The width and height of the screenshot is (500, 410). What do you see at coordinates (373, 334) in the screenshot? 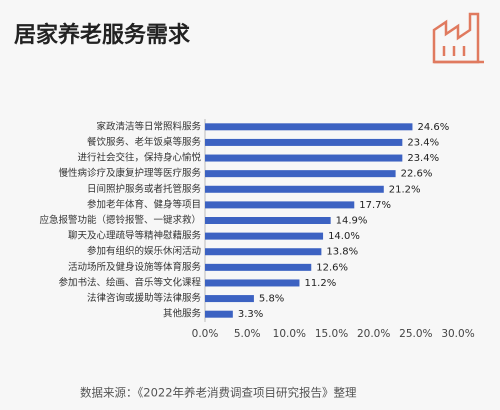
I see `x-tick-label: 20.0%` at bounding box center [373, 334].